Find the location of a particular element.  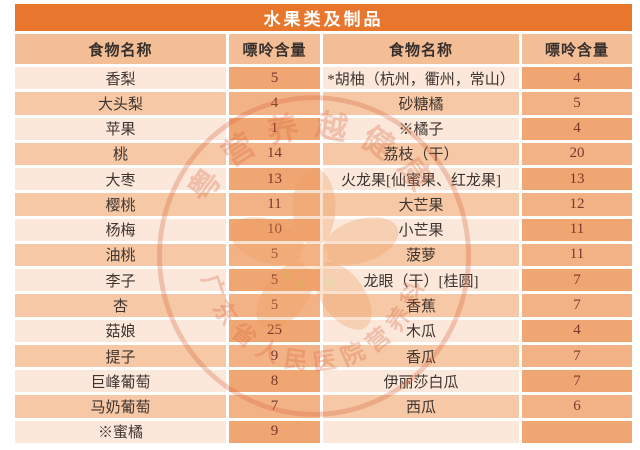

food-name-cell: *胡柚（杭州，衢州，常山） is located at coordinates (421, 78).